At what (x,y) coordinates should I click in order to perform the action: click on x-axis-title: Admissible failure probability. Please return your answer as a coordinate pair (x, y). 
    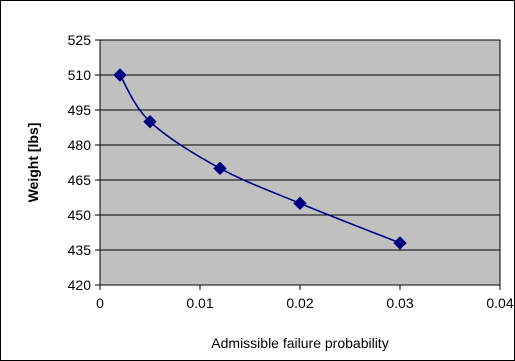
    Looking at the image, I should click on (299, 343).